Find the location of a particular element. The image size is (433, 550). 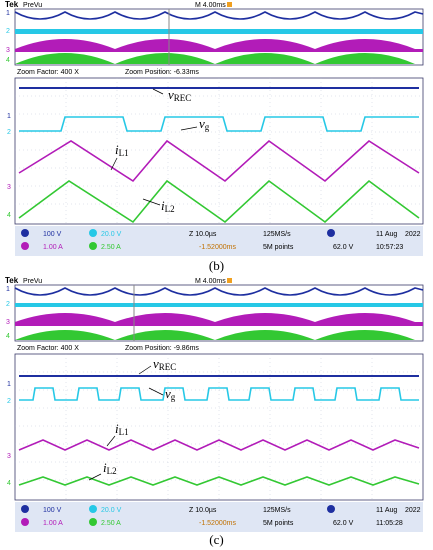

zoom-position-label: Zoom Position: -6.33ms is located at coordinates (162, 72).